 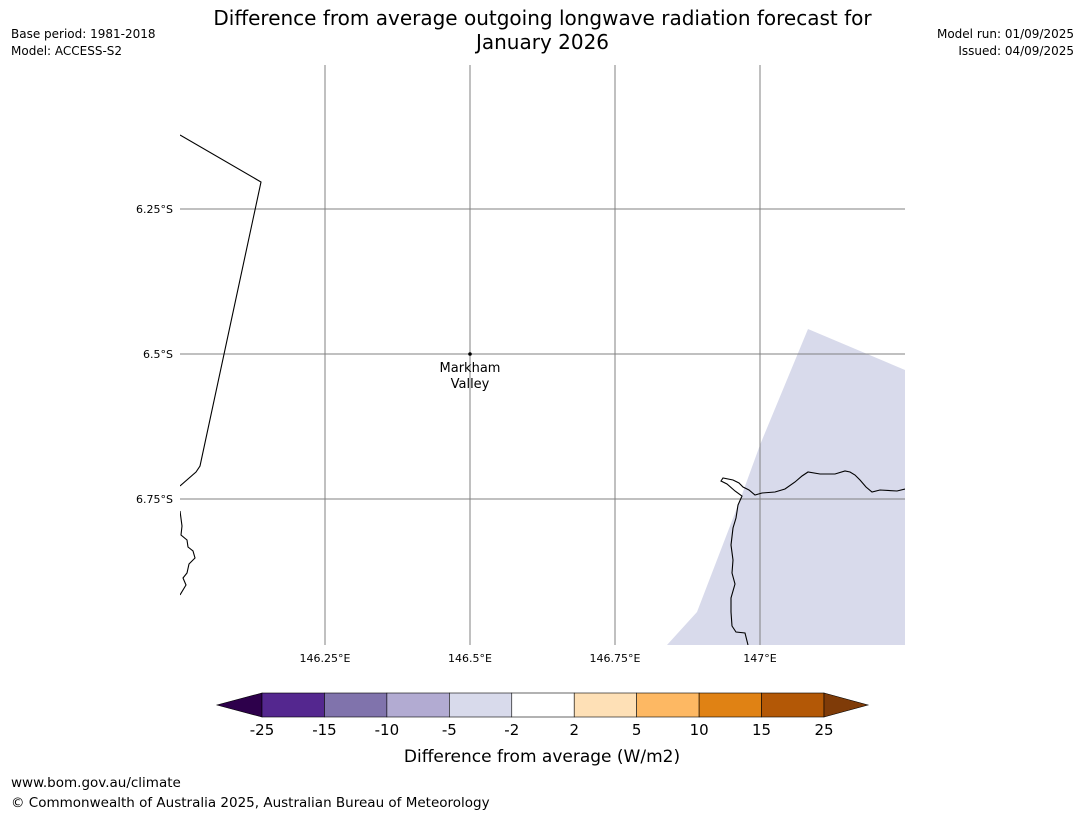 What do you see at coordinates (262, 730) in the screenshot?
I see `colorbar-tick-label: -25` at bounding box center [262, 730].